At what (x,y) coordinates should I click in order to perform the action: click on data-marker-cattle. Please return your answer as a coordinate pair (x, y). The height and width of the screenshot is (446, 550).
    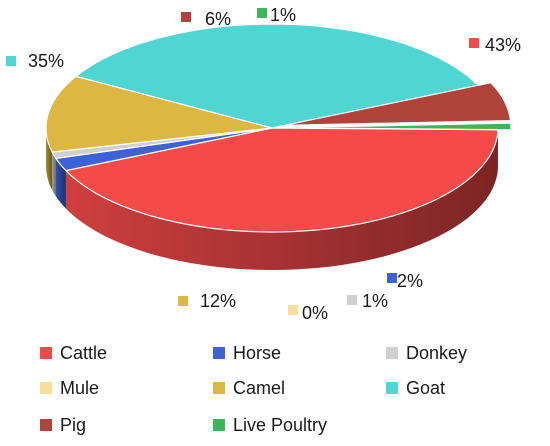
    Looking at the image, I should click on (474, 43).